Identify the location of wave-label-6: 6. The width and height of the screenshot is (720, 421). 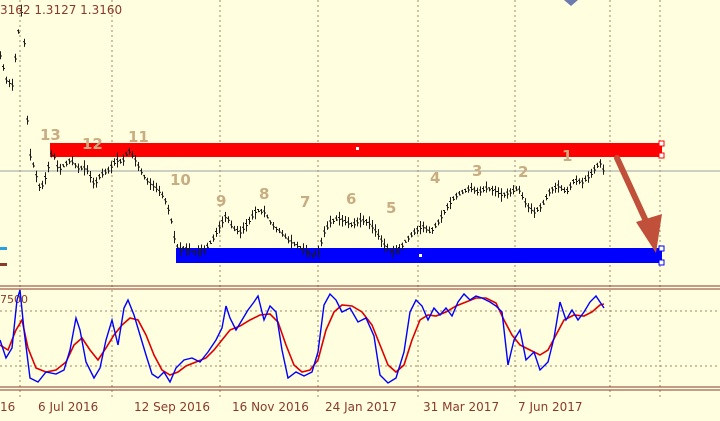
(351, 199).